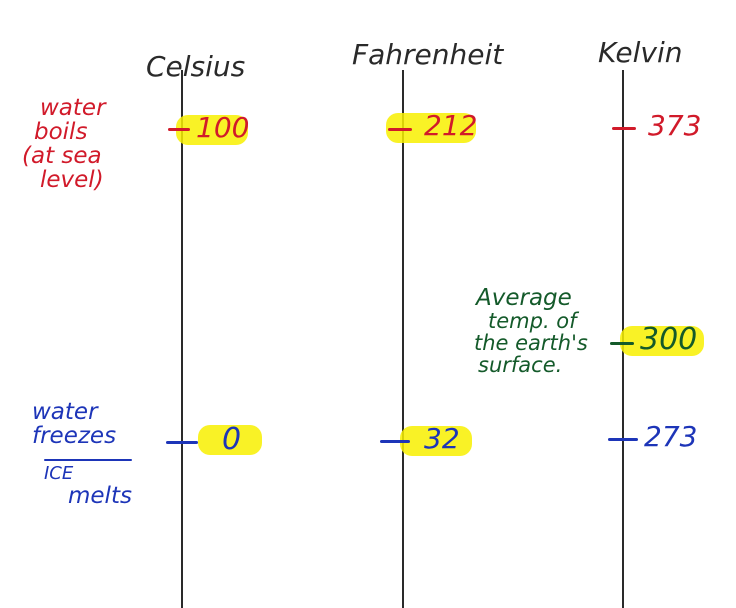 This screenshot has width=736, height=608. What do you see at coordinates (624, 128) in the screenshot?
I see `kelvin-boil-tick` at bounding box center [624, 128].